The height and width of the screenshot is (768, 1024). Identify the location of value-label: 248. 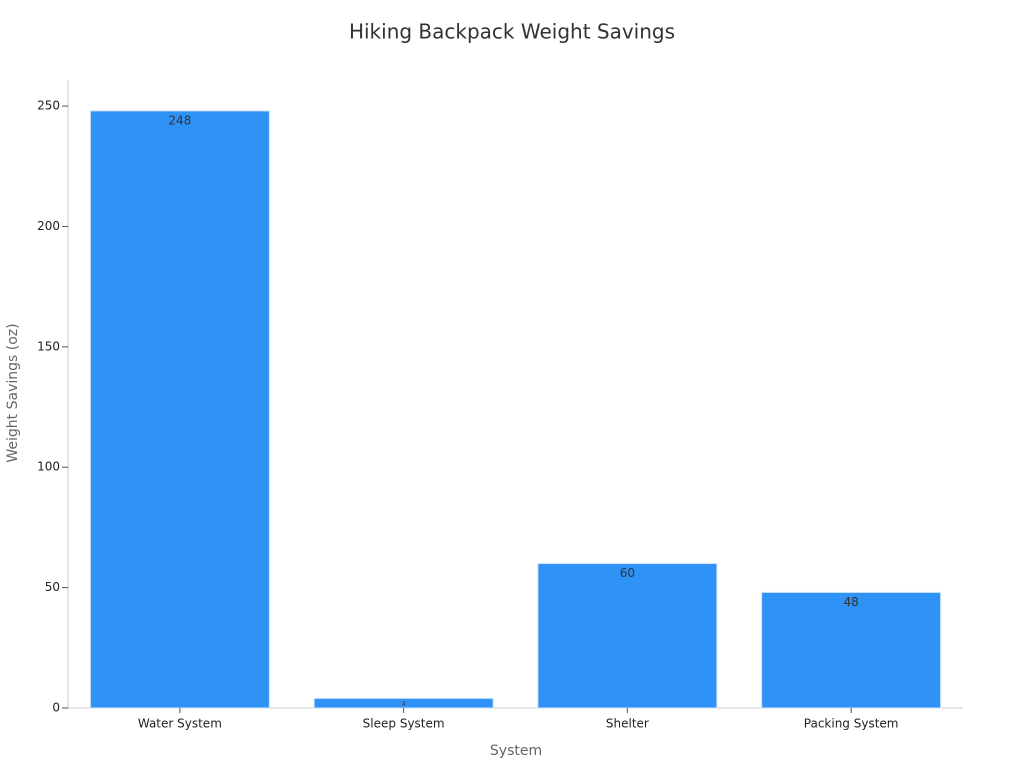
(179, 120).